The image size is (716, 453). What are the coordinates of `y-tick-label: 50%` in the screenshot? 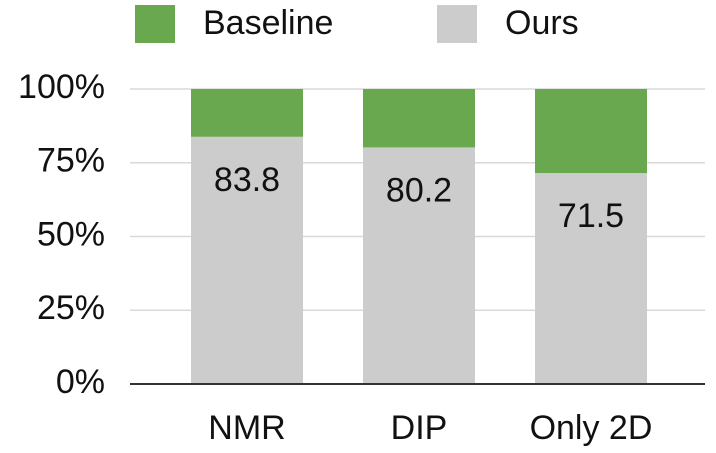 It's located at (71, 234).